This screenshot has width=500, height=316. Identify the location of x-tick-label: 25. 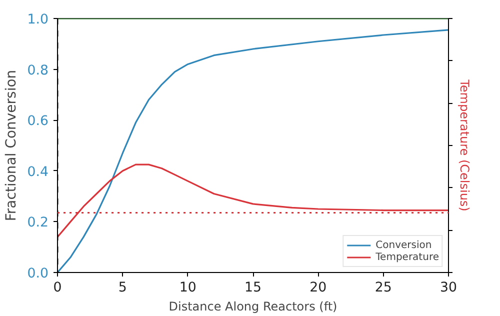
(383, 288).